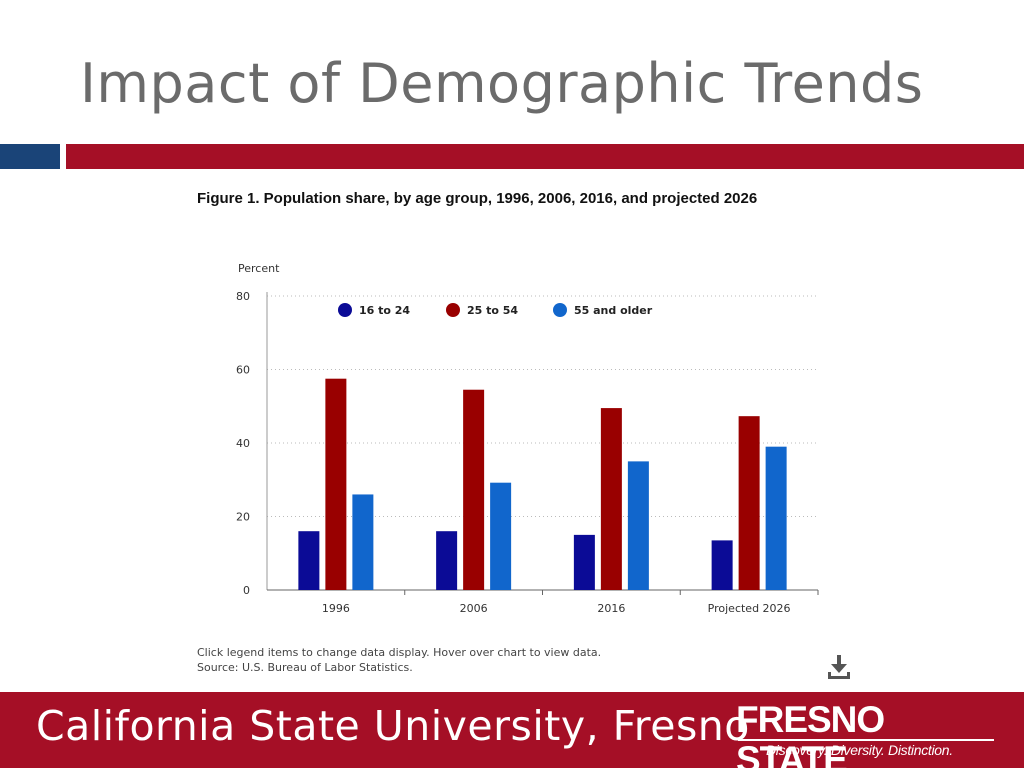 The image size is (1024, 780). I want to click on legend-label: 25 to 54, so click(492, 310).